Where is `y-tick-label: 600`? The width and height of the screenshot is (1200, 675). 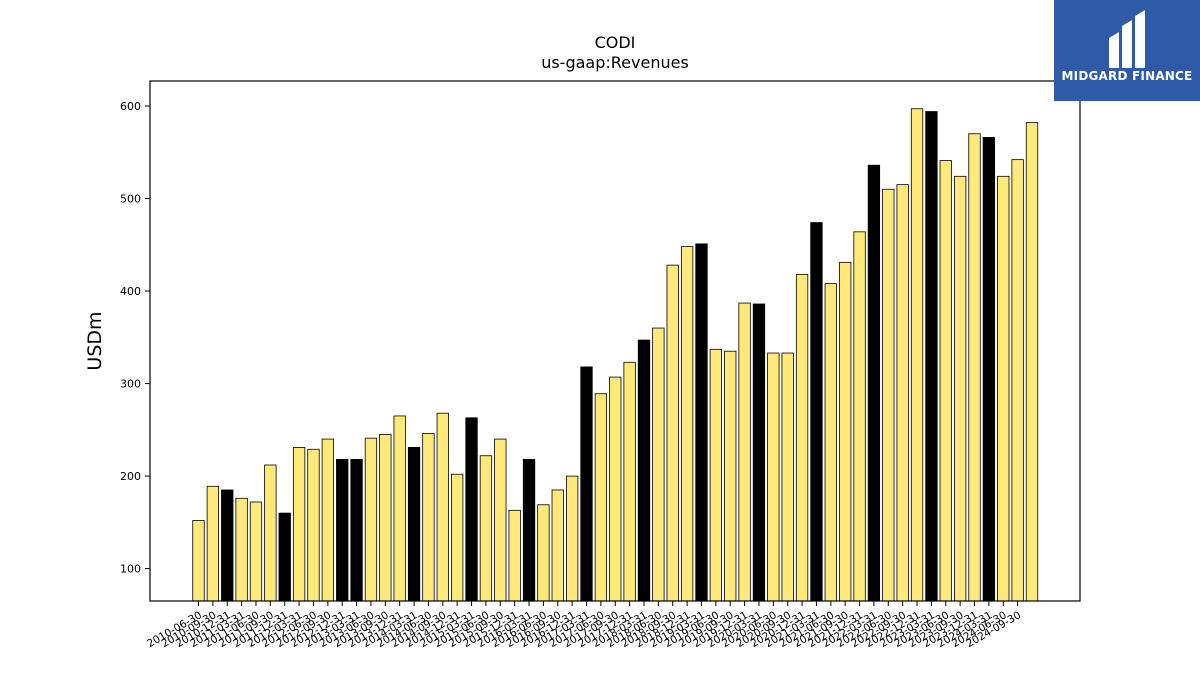
y-tick-label: 600 is located at coordinates (130, 106).